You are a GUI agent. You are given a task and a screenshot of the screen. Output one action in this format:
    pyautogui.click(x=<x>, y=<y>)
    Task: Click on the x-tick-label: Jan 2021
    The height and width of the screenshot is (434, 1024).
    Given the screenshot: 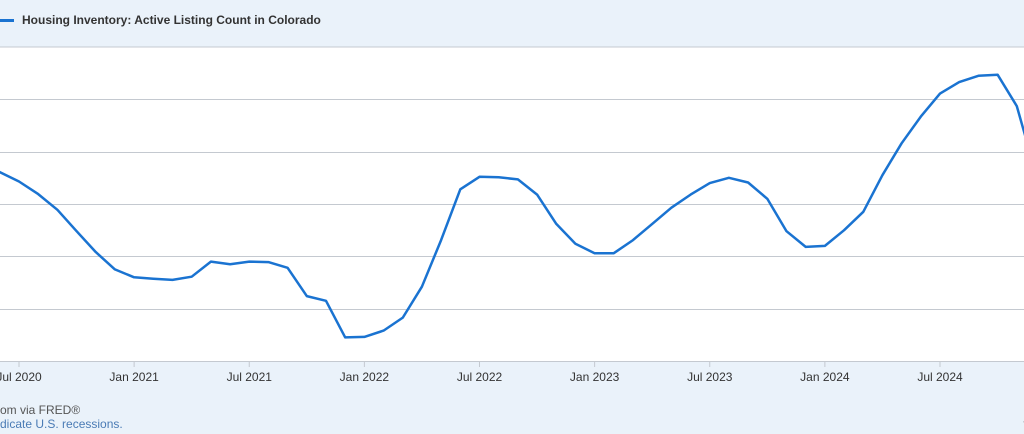 What is the action you would take?
    pyautogui.click(x=134, y=377)
    